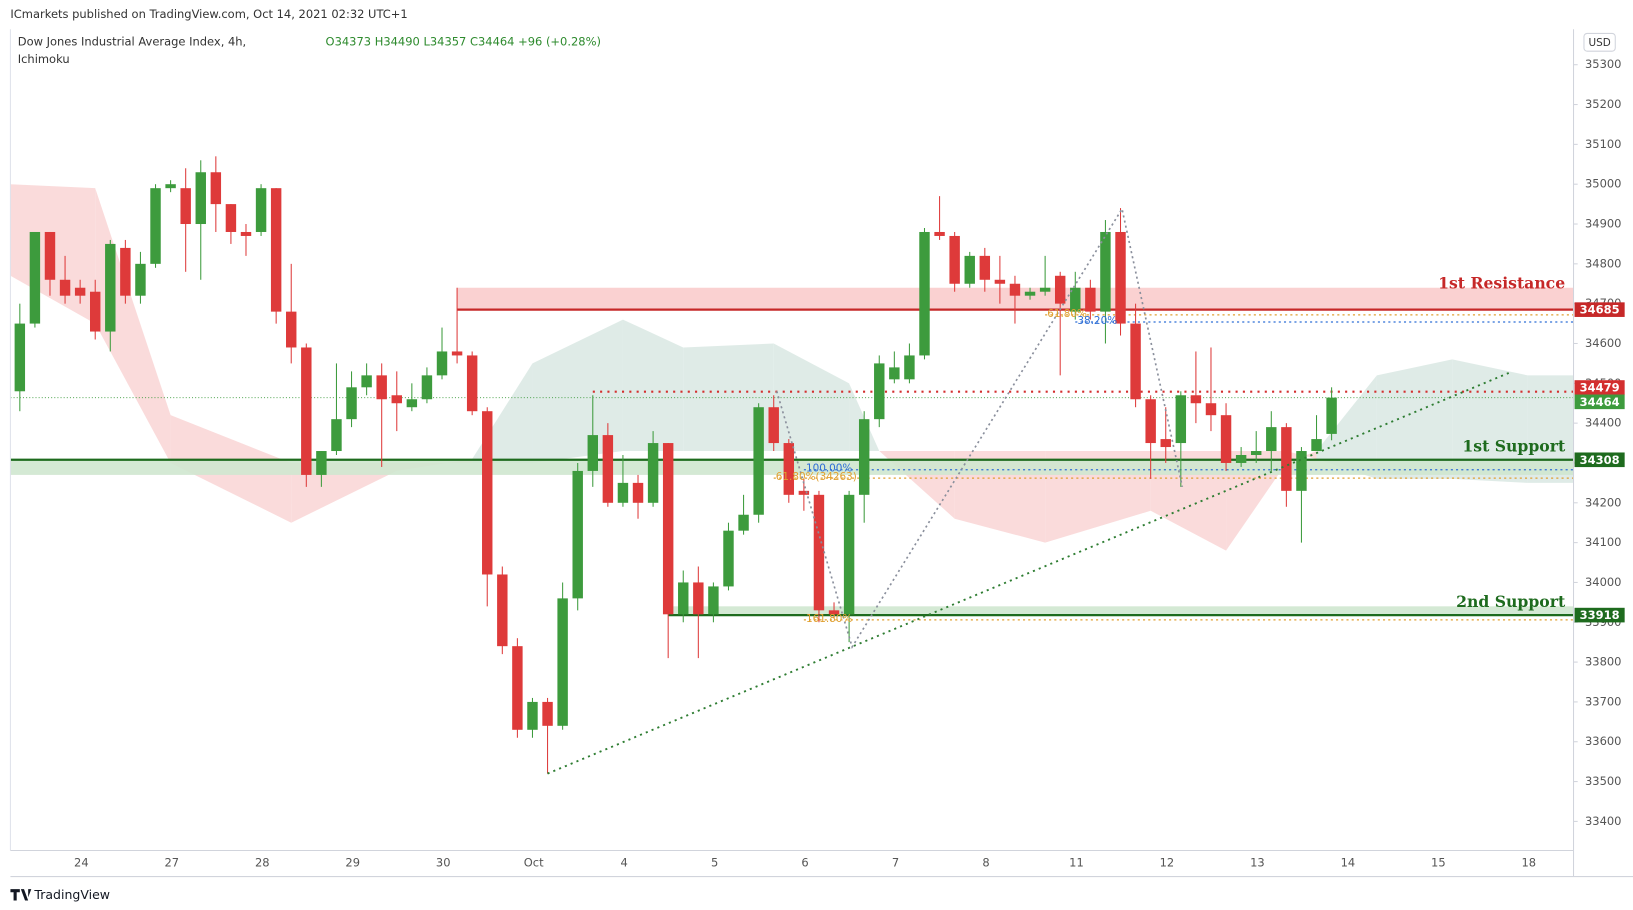  Describe the element at coordinates (132, 41) in the screenshot. I see `symbol: Dow Jones Industrial Average Index, 4h,` at that location.